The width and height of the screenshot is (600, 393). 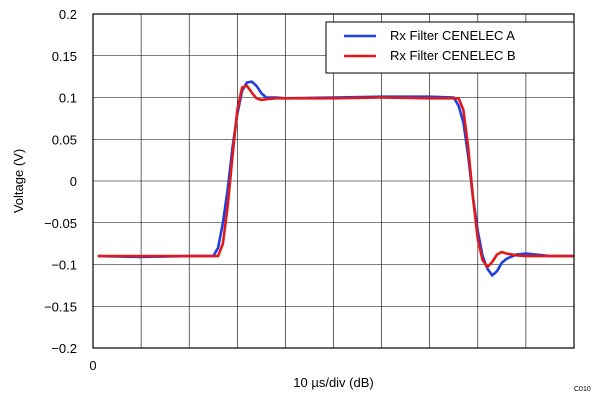 I want to click on y-tick-label: −0.2, so click(x=64, y=348).